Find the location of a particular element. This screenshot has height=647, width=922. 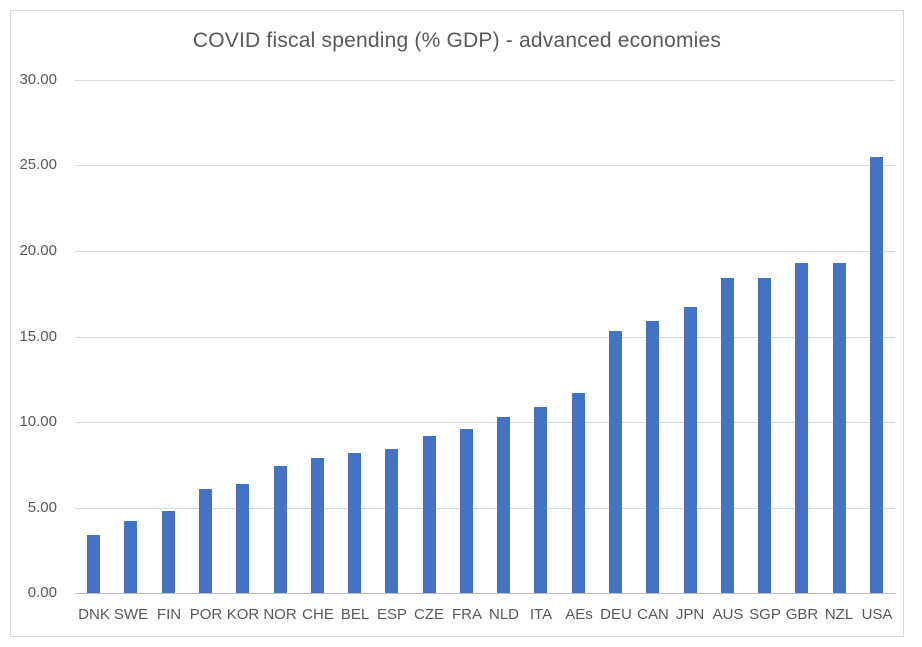

bar-ESP is located at coordinates (391, 521).